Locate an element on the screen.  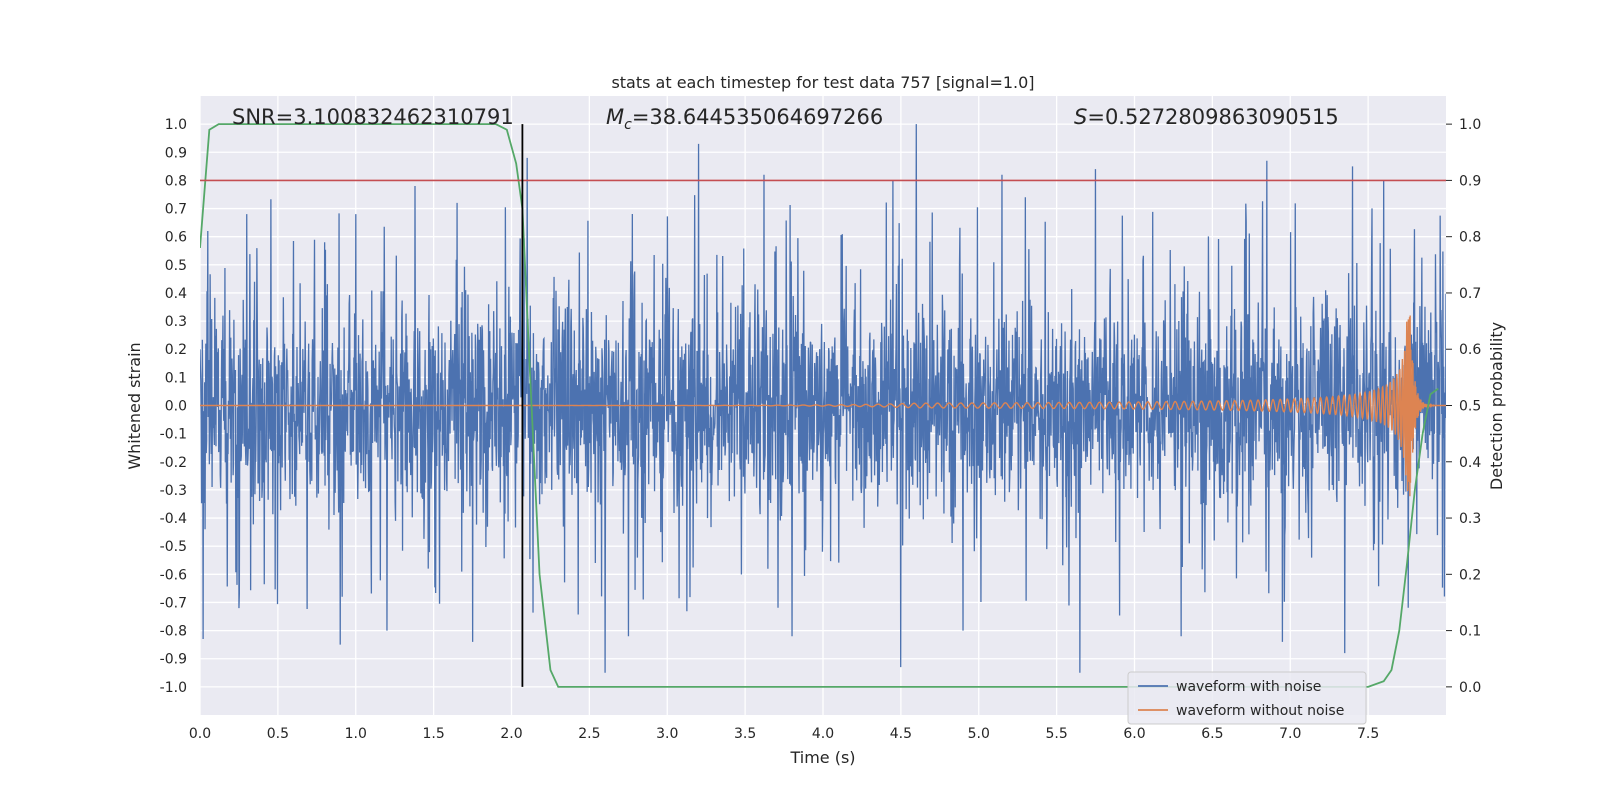
y-tick-label: -0.2 is located at coordinates (173, 463).